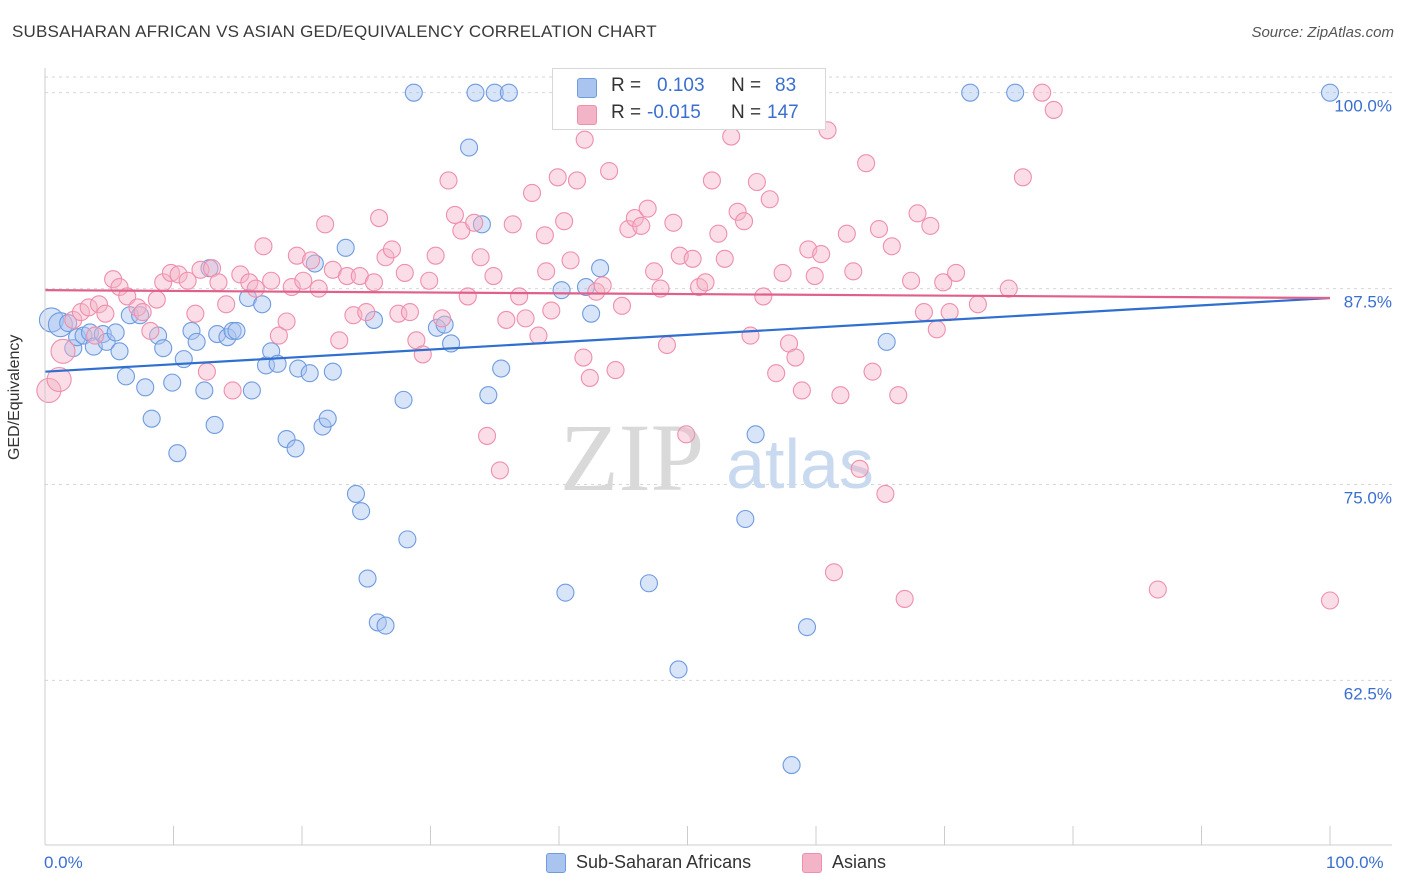 The image size is (1406, 892). I want to click on watermark: ZIP atlas, so click(717, 457).